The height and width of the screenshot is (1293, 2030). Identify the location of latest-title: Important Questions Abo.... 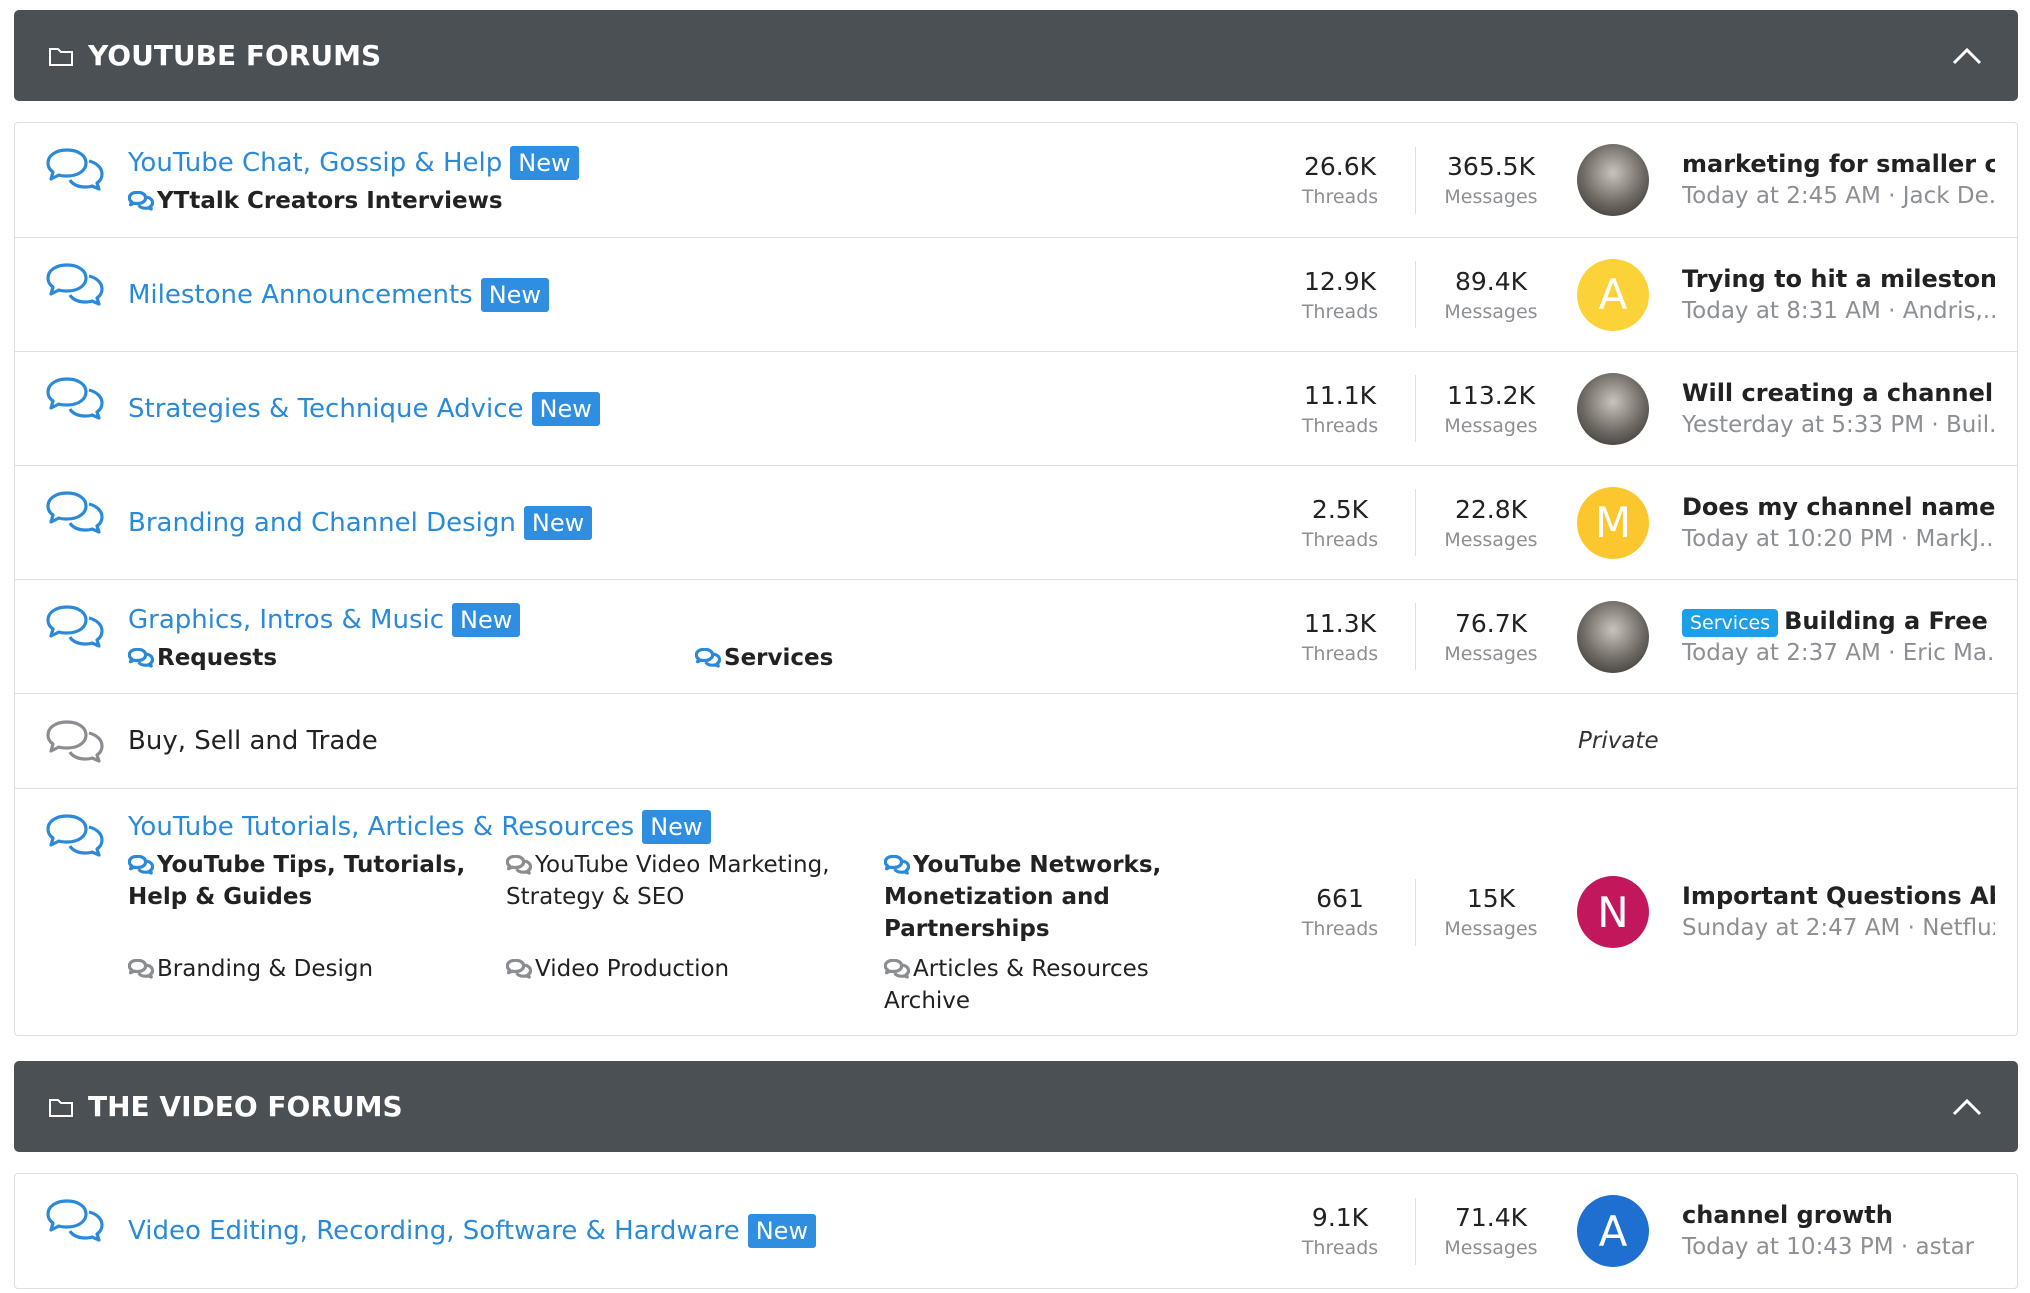
(1838, 896).